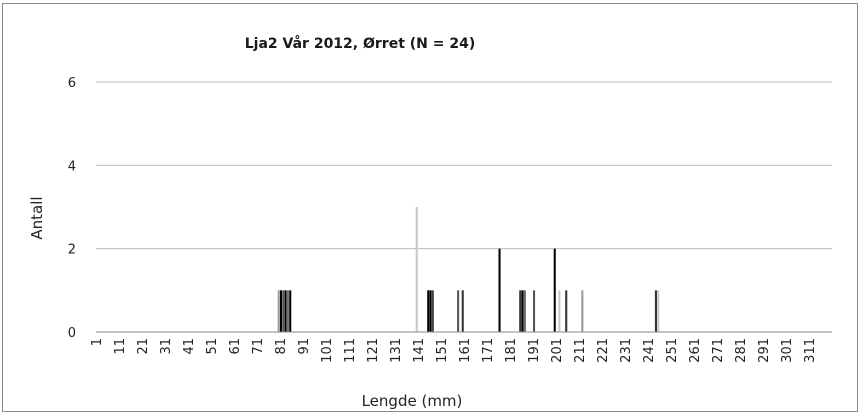  Describe the element at coordinates (189, 346) in the screenshot. I see `x-tick-label: 41` at that location.